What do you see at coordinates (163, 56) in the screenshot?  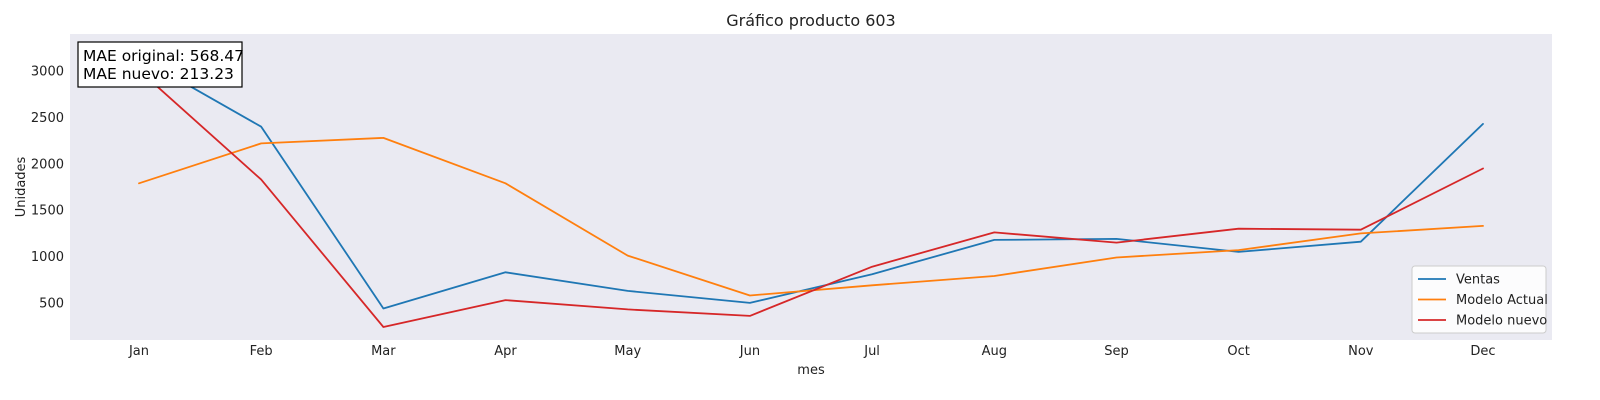 I see `annotation-line: MAE original: 568.47` at bounding box center [163, 56].